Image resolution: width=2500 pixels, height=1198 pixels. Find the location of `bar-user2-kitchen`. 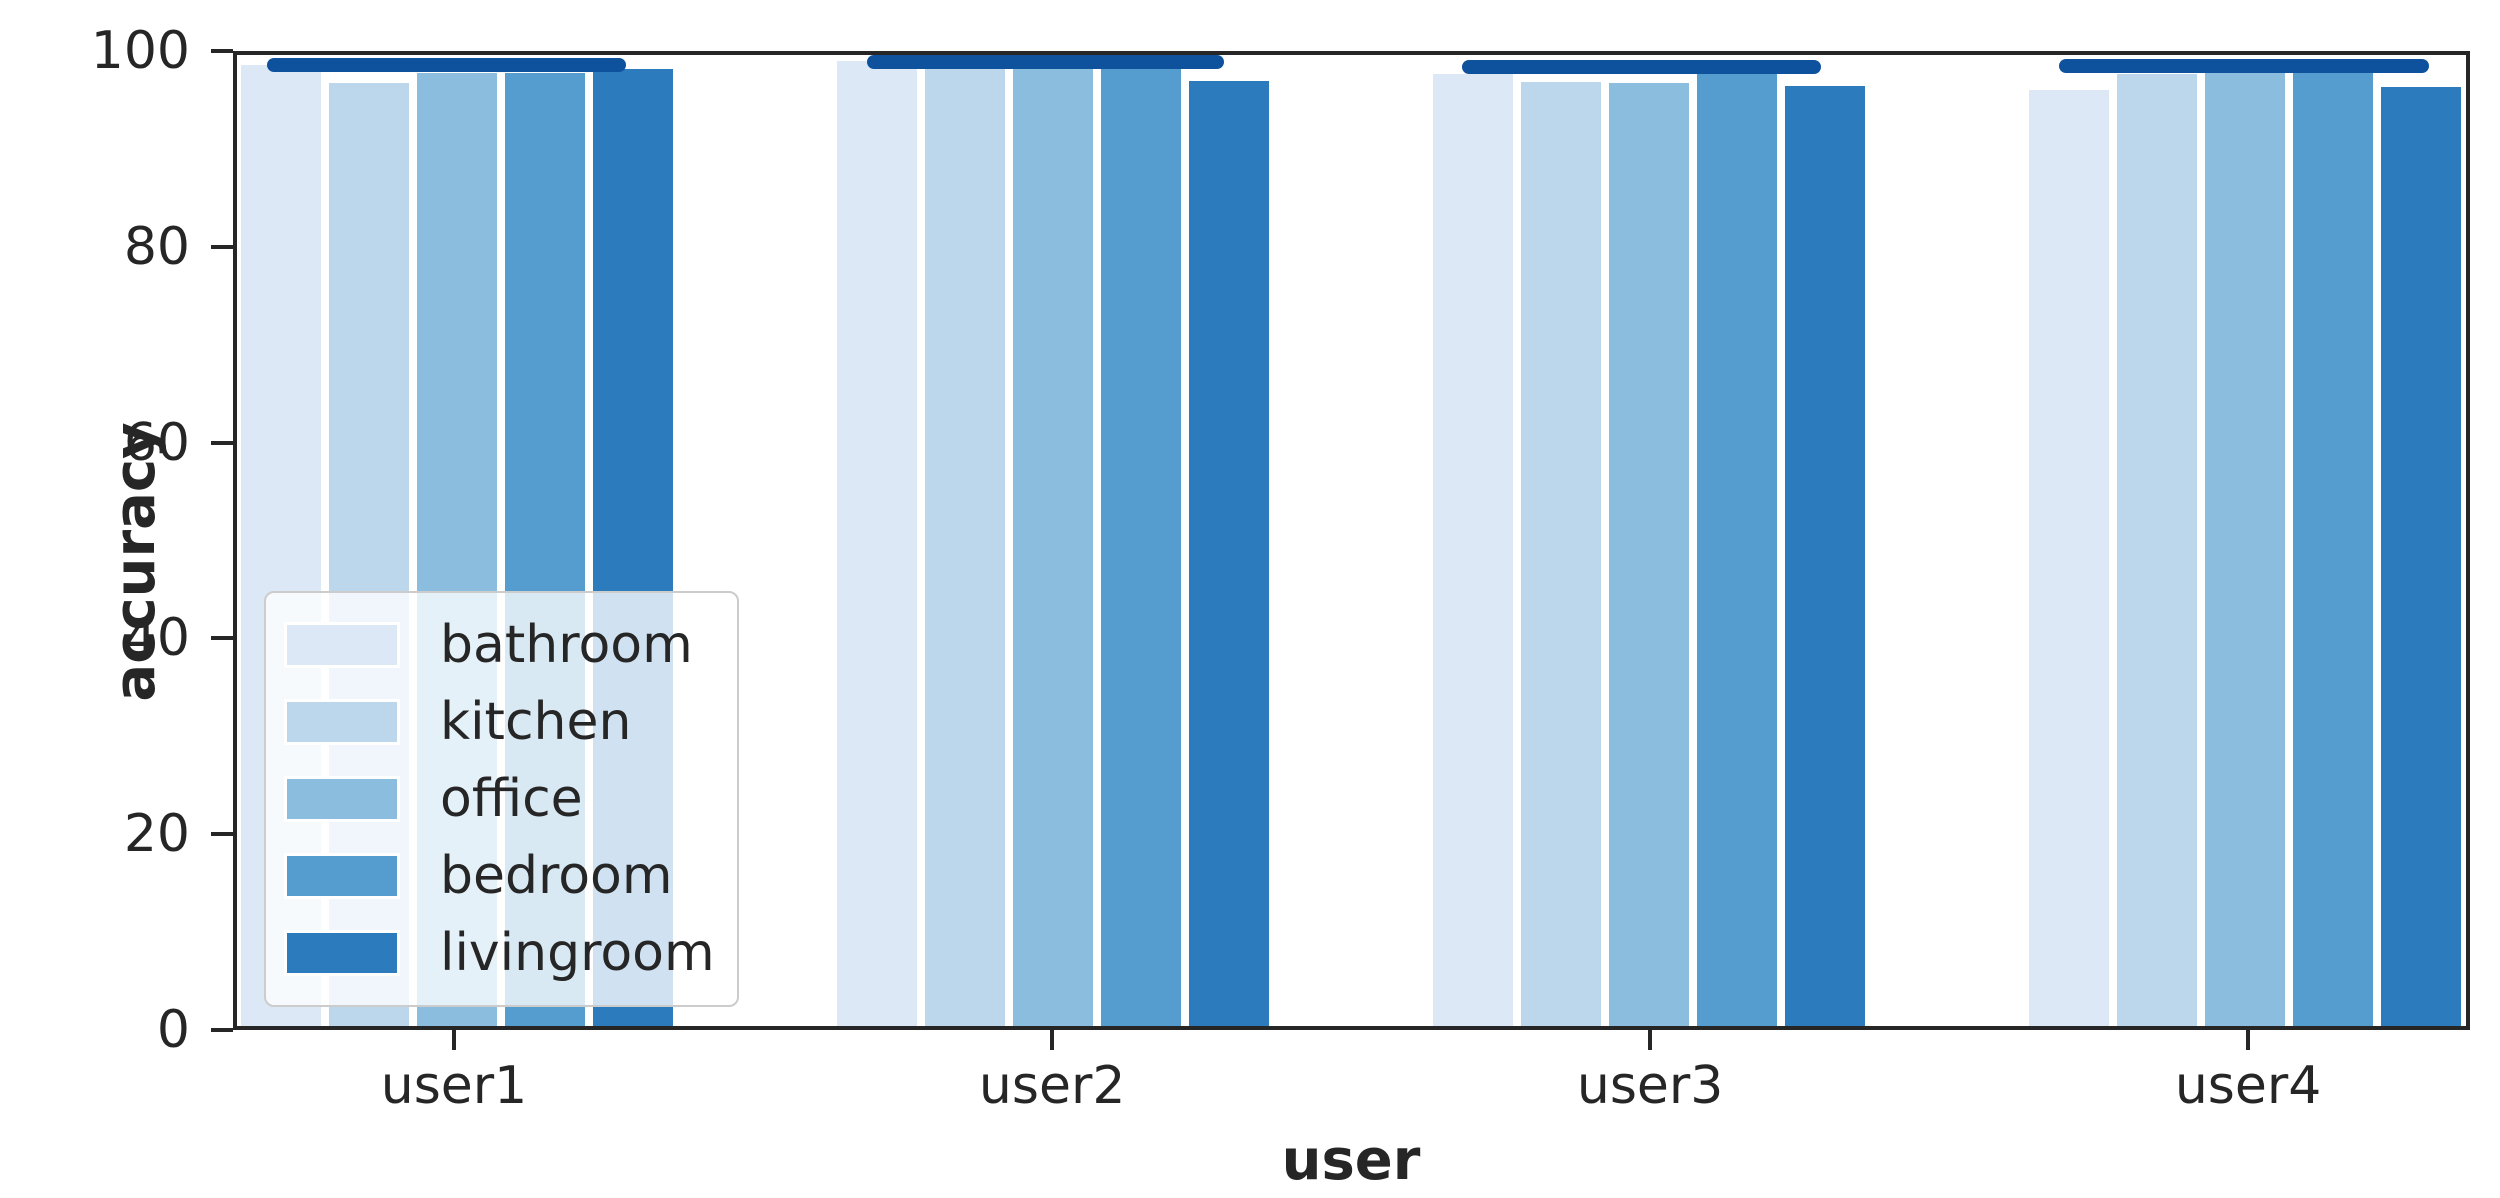

bar-user2-kitchen is located at coordinates (965, 545).